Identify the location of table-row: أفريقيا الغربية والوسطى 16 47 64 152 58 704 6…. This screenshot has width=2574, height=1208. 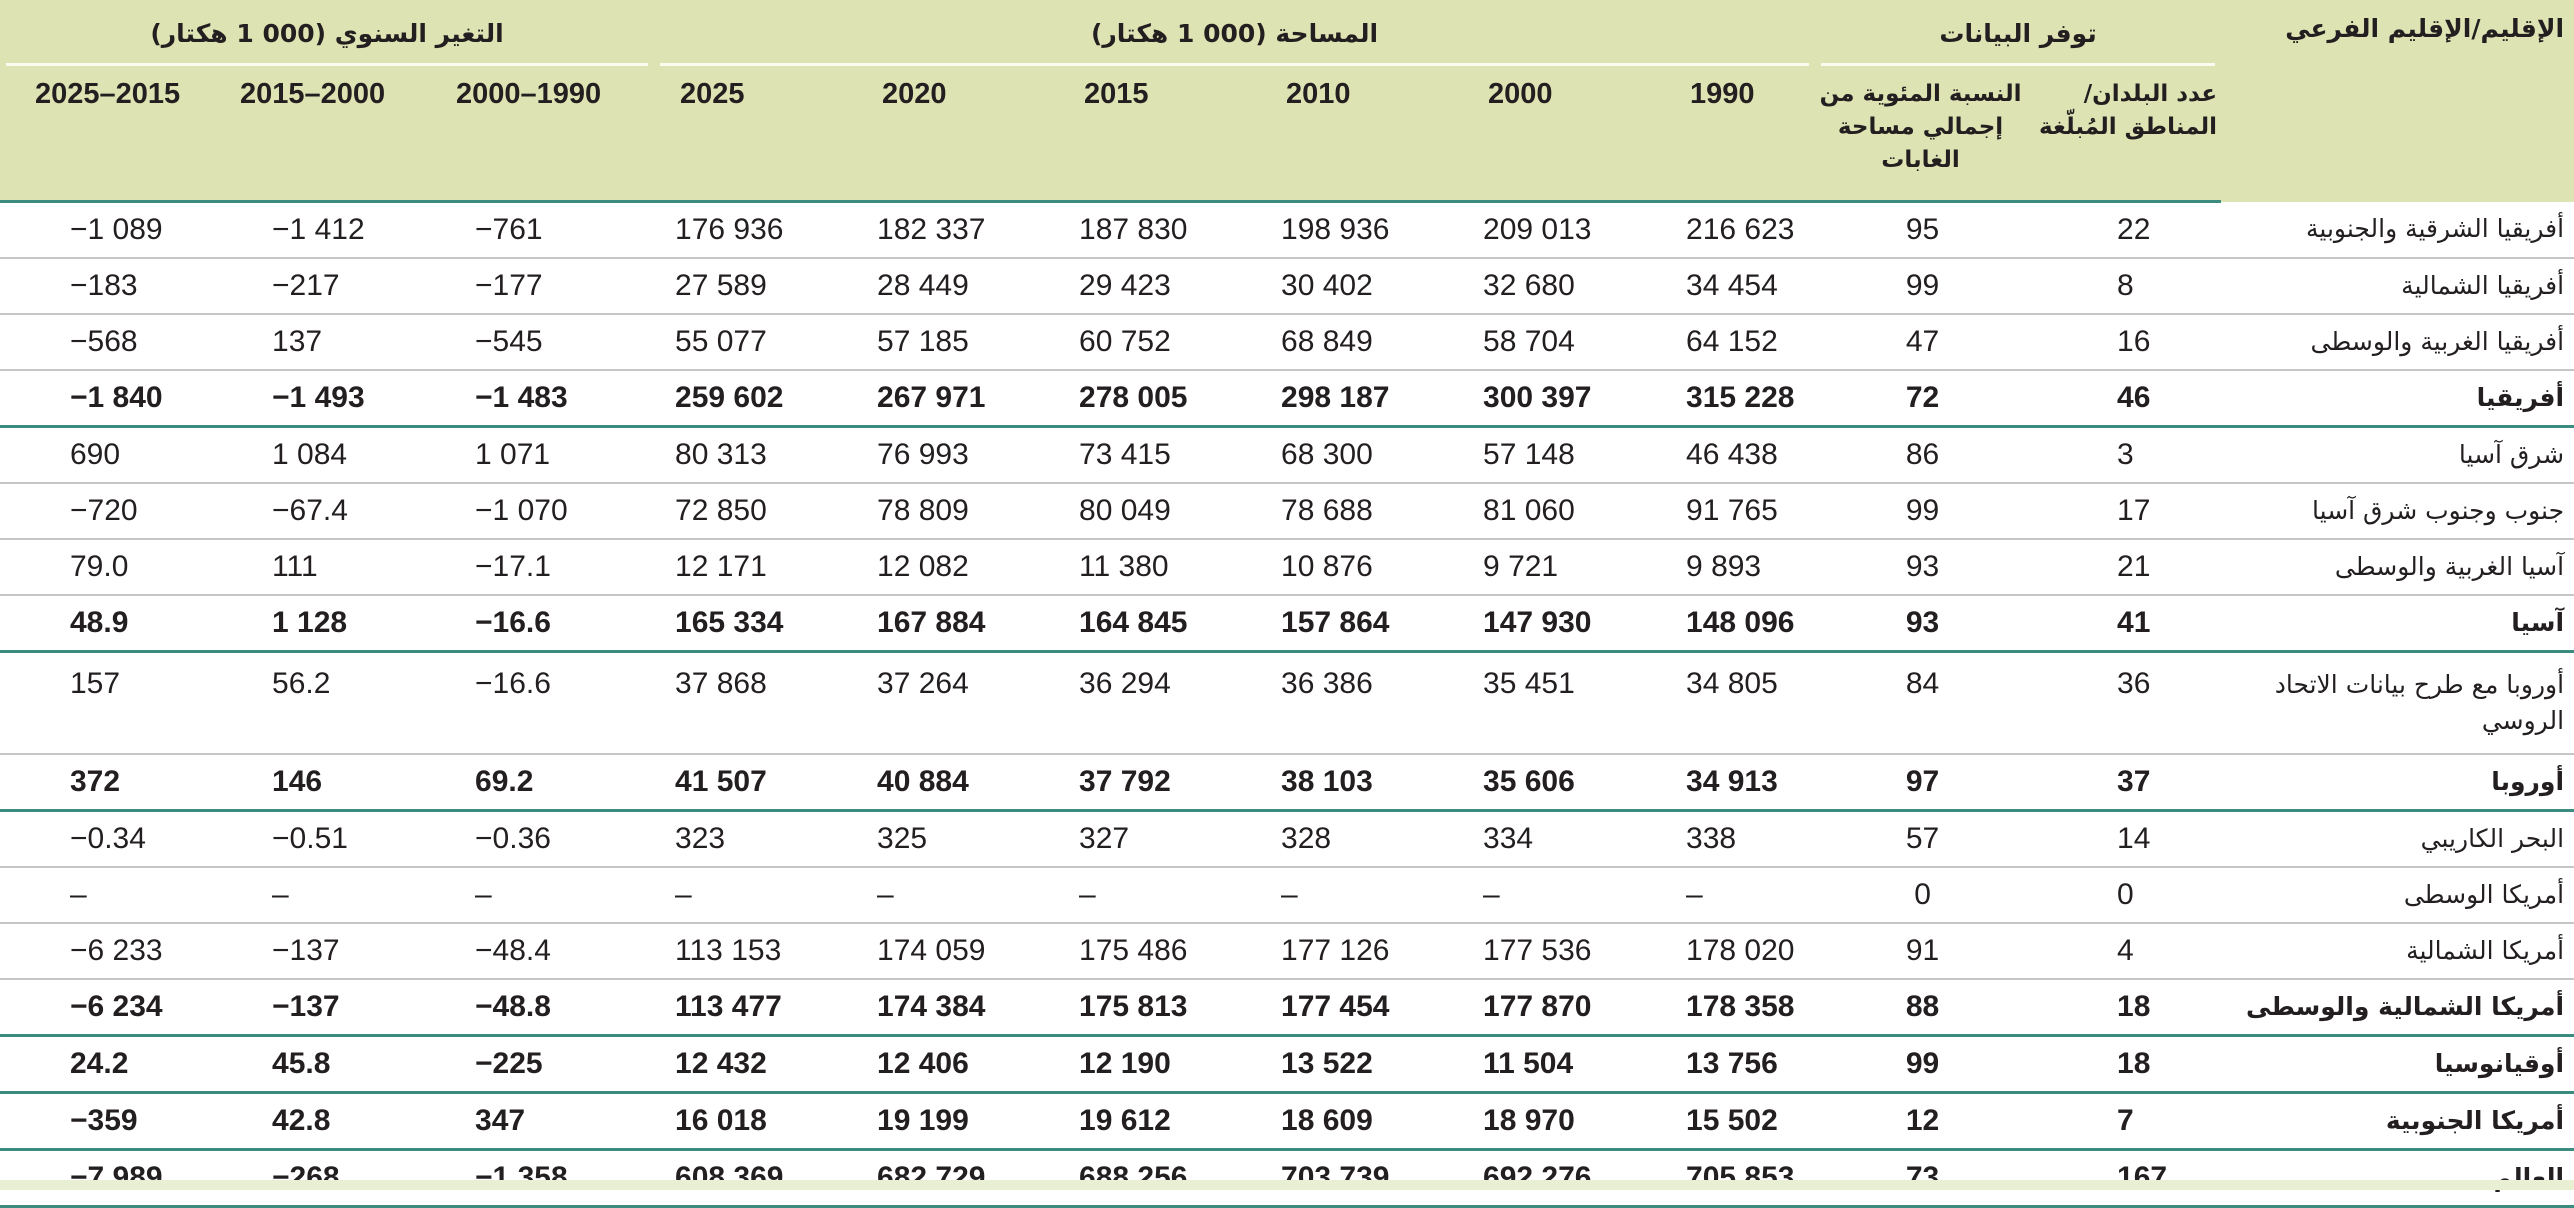
(1287, 342).